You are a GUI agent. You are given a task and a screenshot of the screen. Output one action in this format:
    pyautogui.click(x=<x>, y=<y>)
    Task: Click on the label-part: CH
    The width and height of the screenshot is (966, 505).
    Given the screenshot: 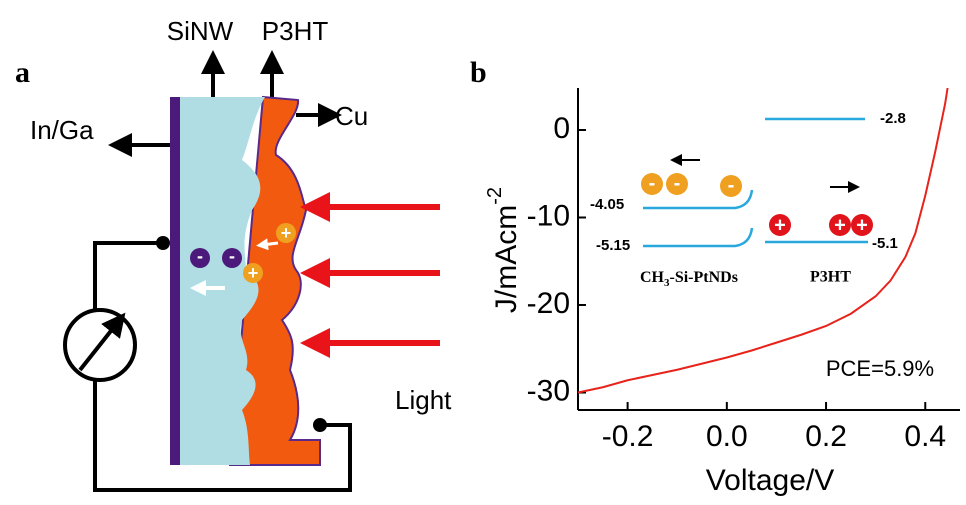 What is the action you would take?
    pyautogui.click(x=652, y=277)
    